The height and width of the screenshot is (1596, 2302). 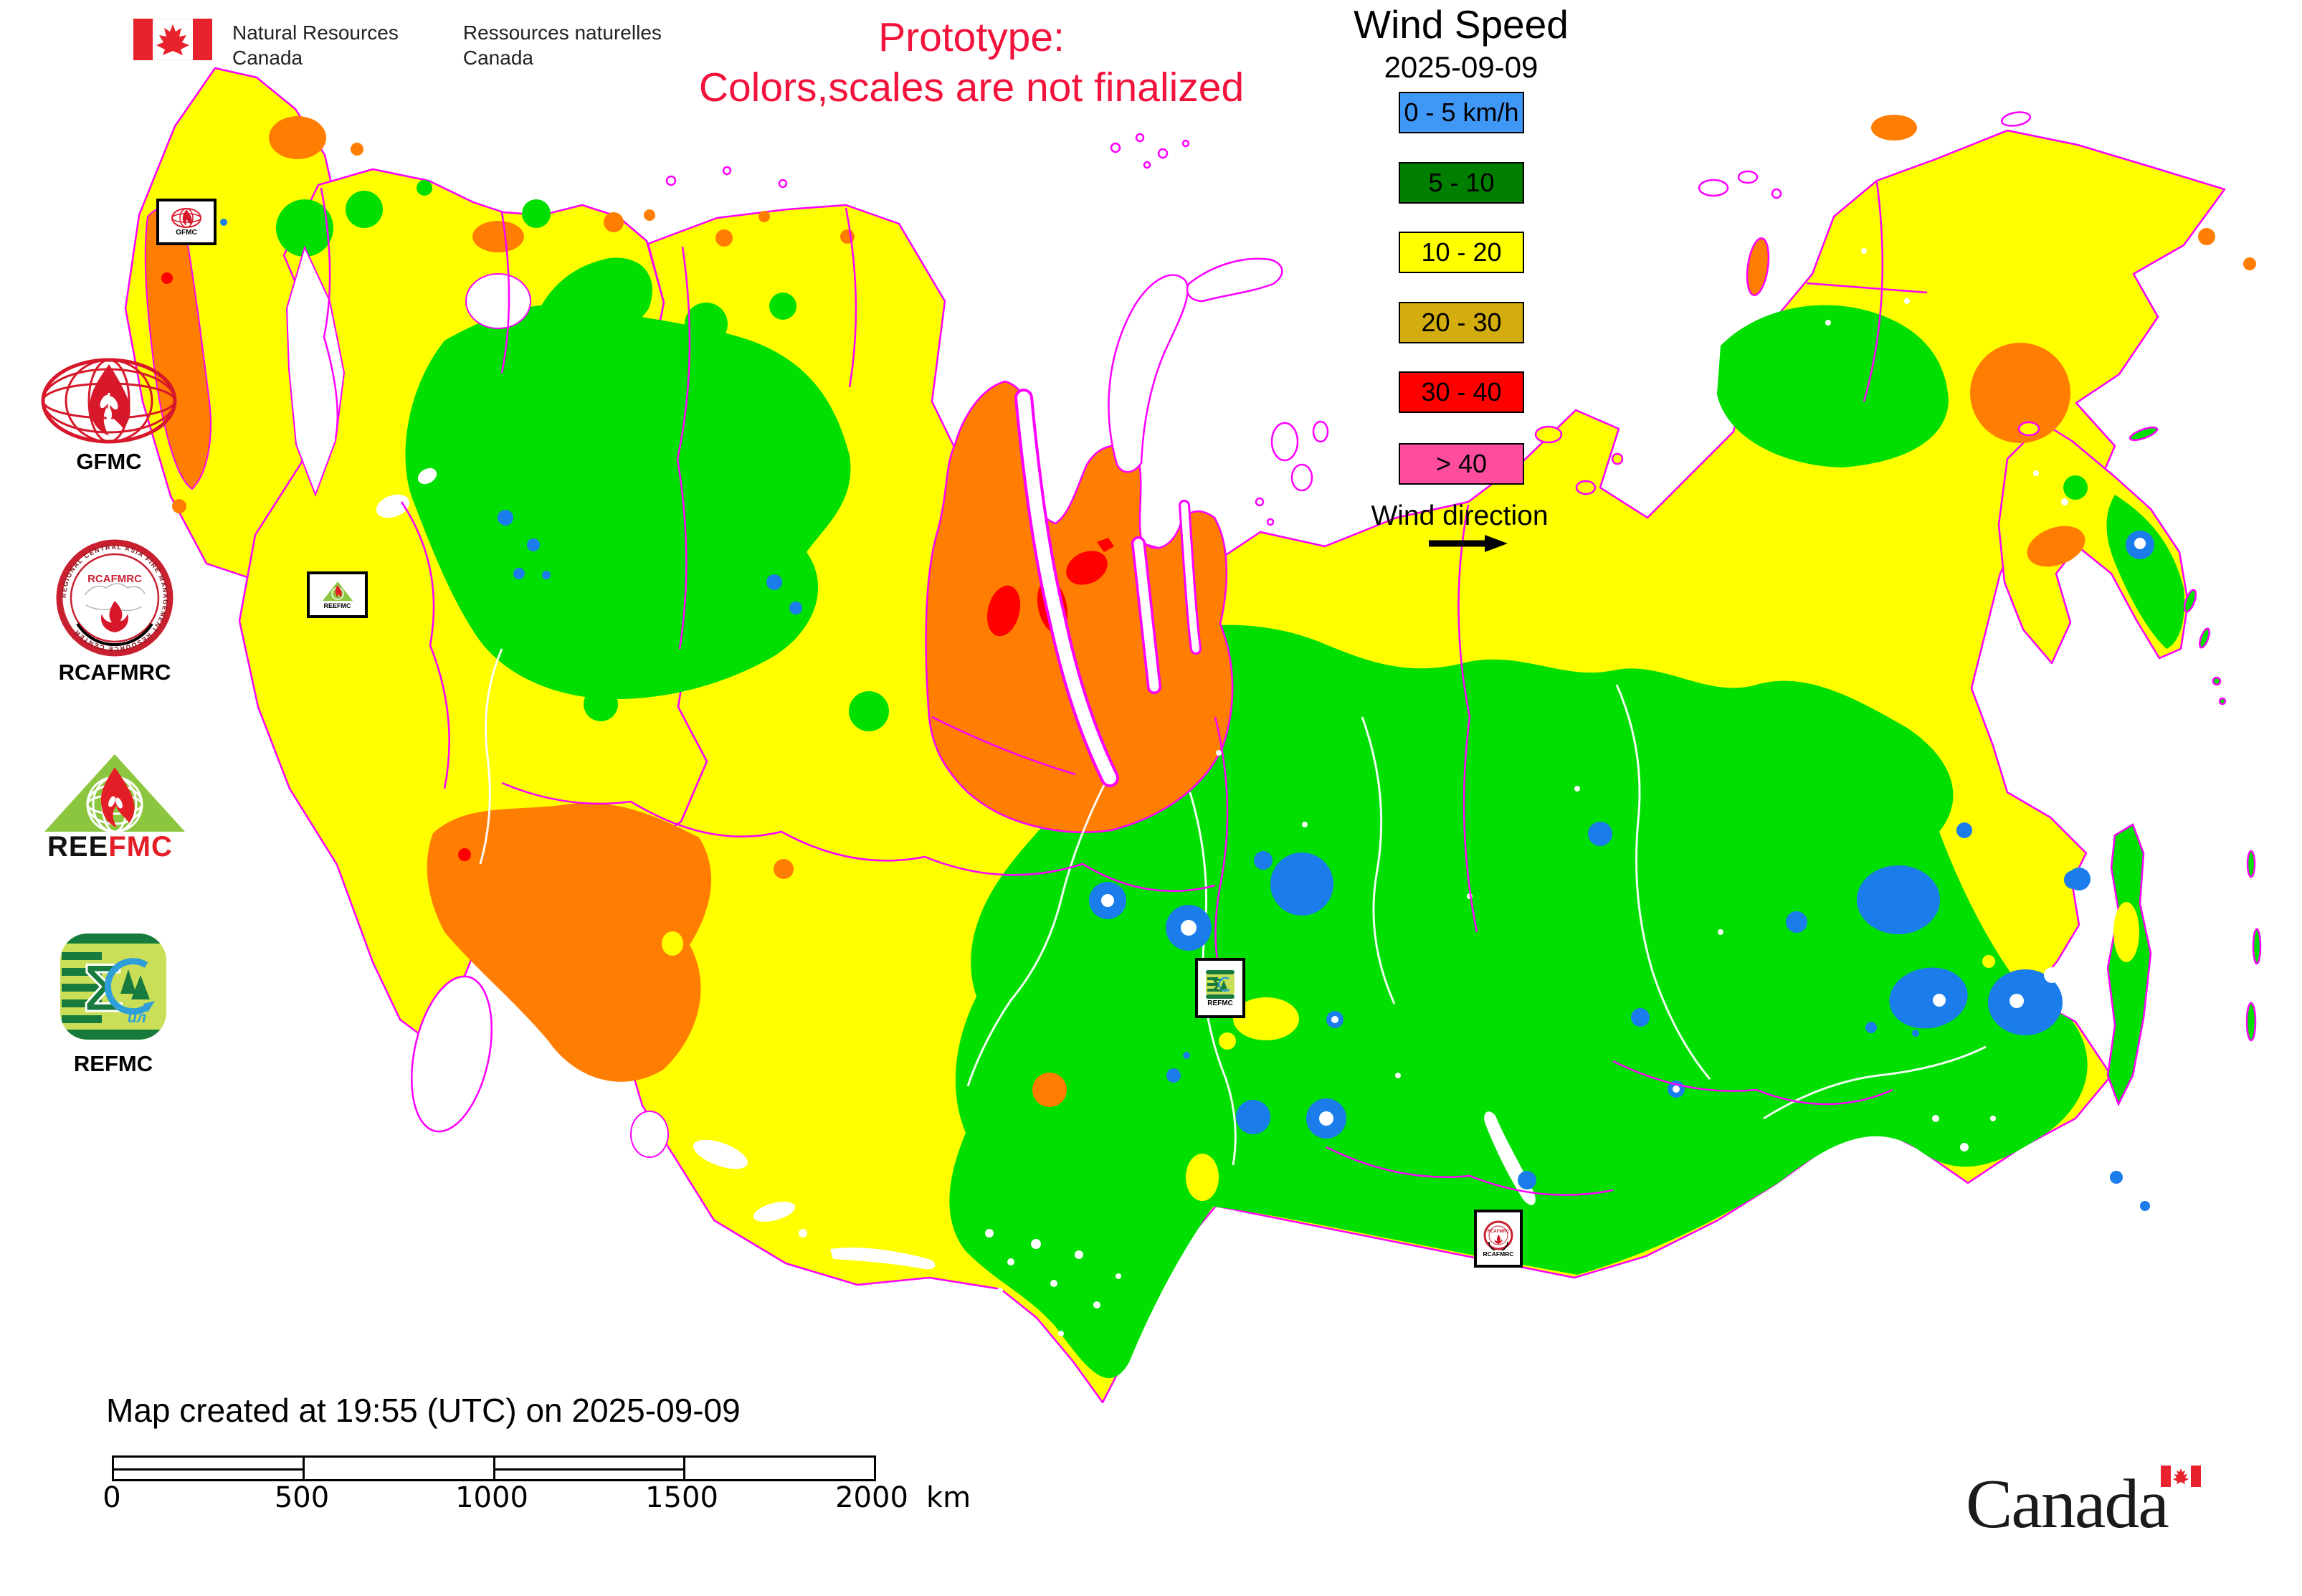 I want to click on nrcan-name-en: Natural Resources Canada, so click(x=315, y=44).